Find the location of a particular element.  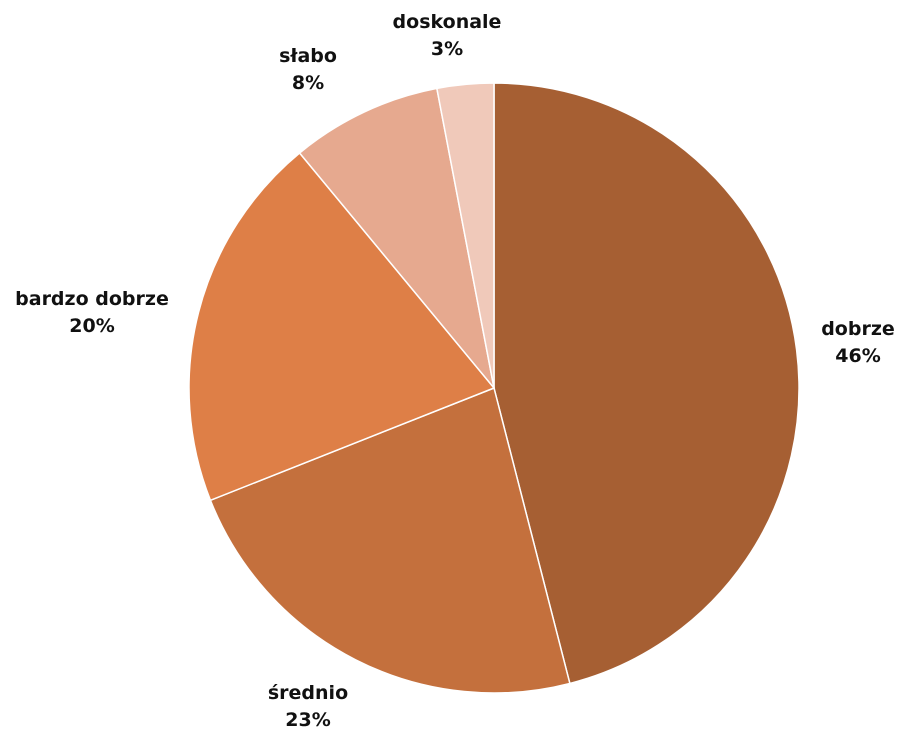

slice-percent-label: 46% is located at coordinates (857, 356).